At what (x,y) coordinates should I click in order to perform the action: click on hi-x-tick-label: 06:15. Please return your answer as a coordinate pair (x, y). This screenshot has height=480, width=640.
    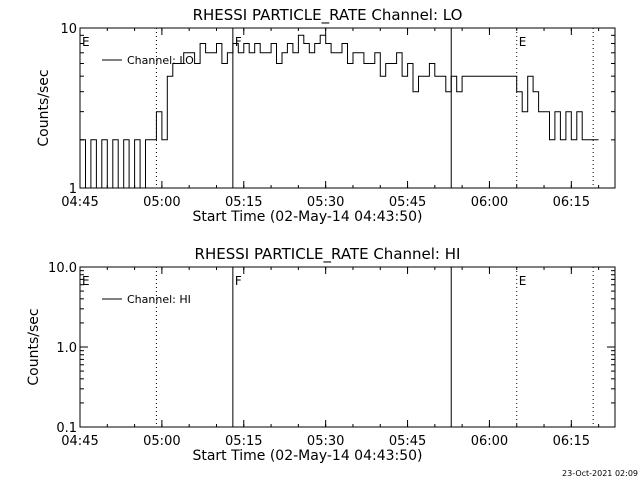
    Looking at the image, I should click on (571, 441).